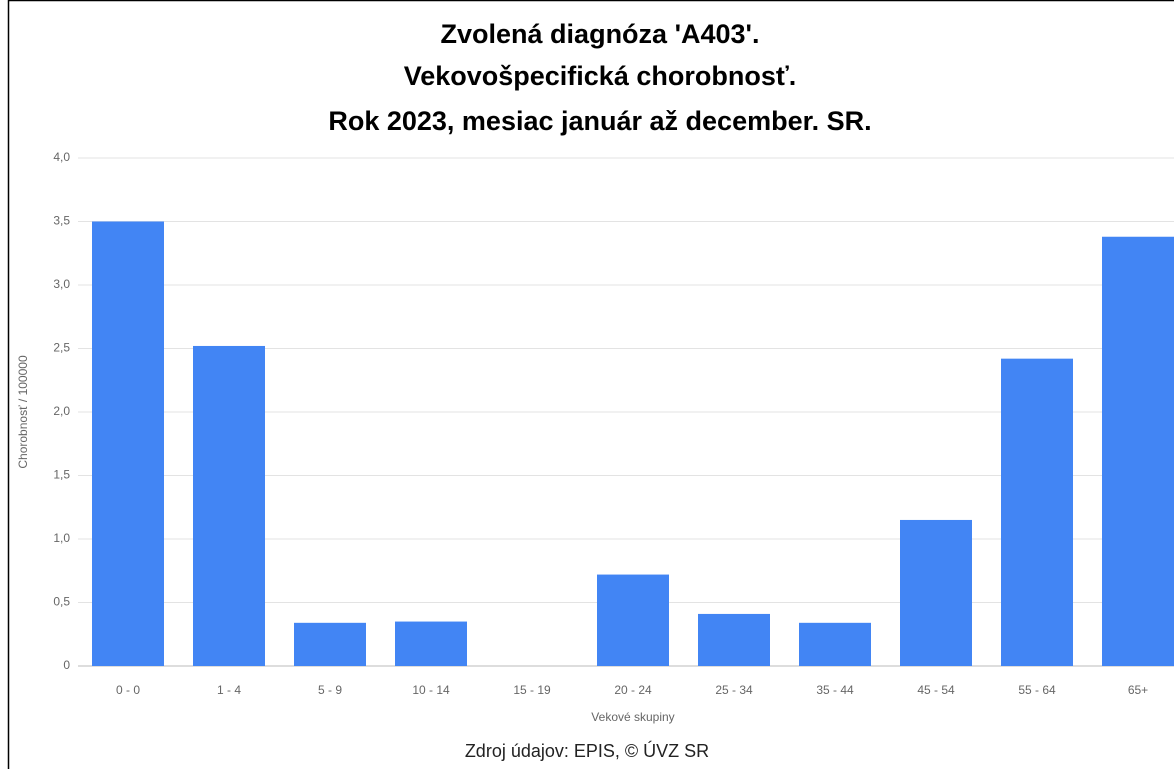 Image resolution: width=1174 pixels, height=769 pixels. Describe the element at coordinates (61, 221) in the screenshot. I see `y-tick-label: 3,5` at that location.